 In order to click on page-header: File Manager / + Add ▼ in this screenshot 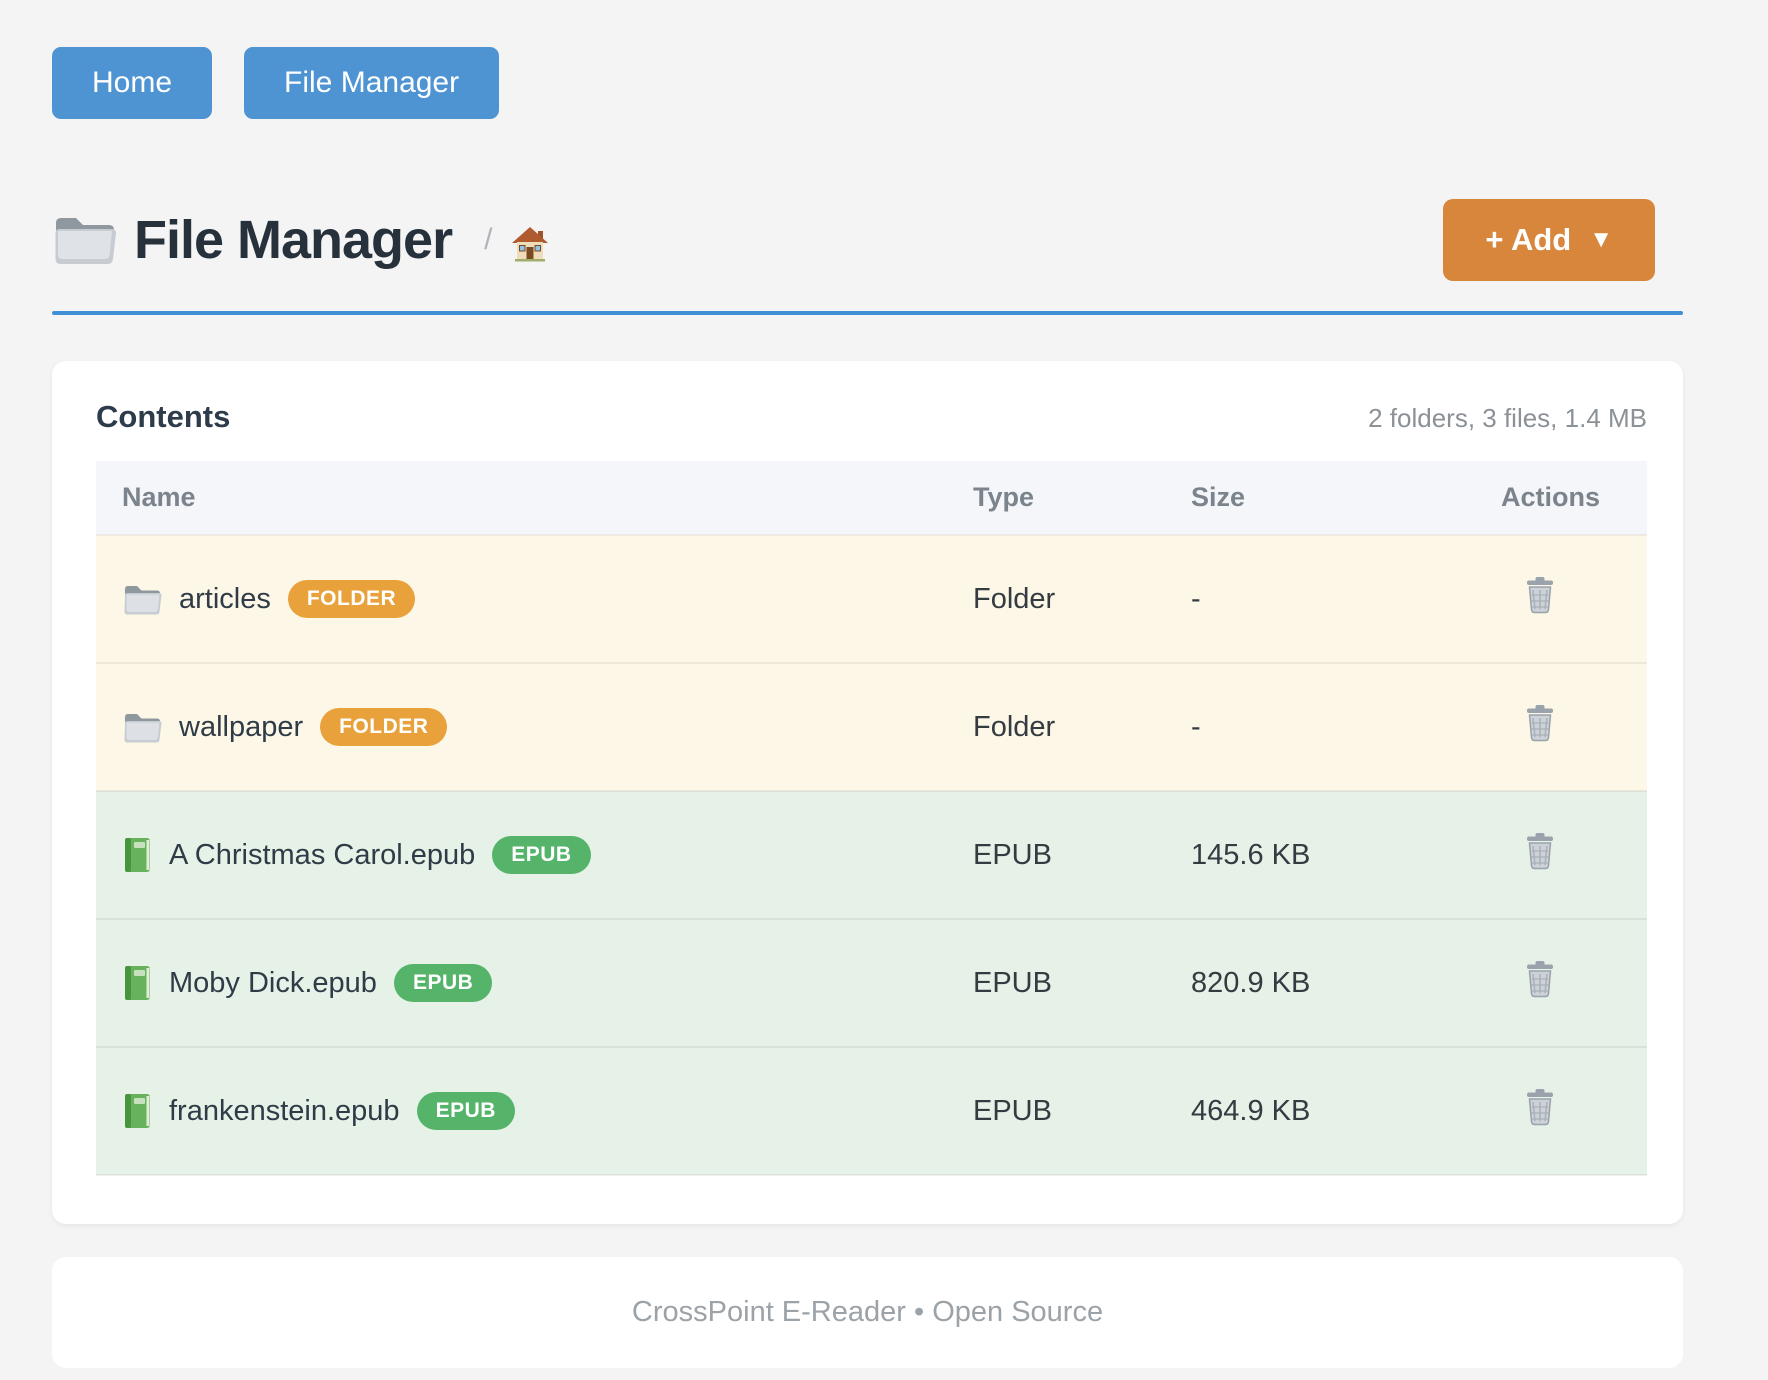, I will do `click(867, 240)`.